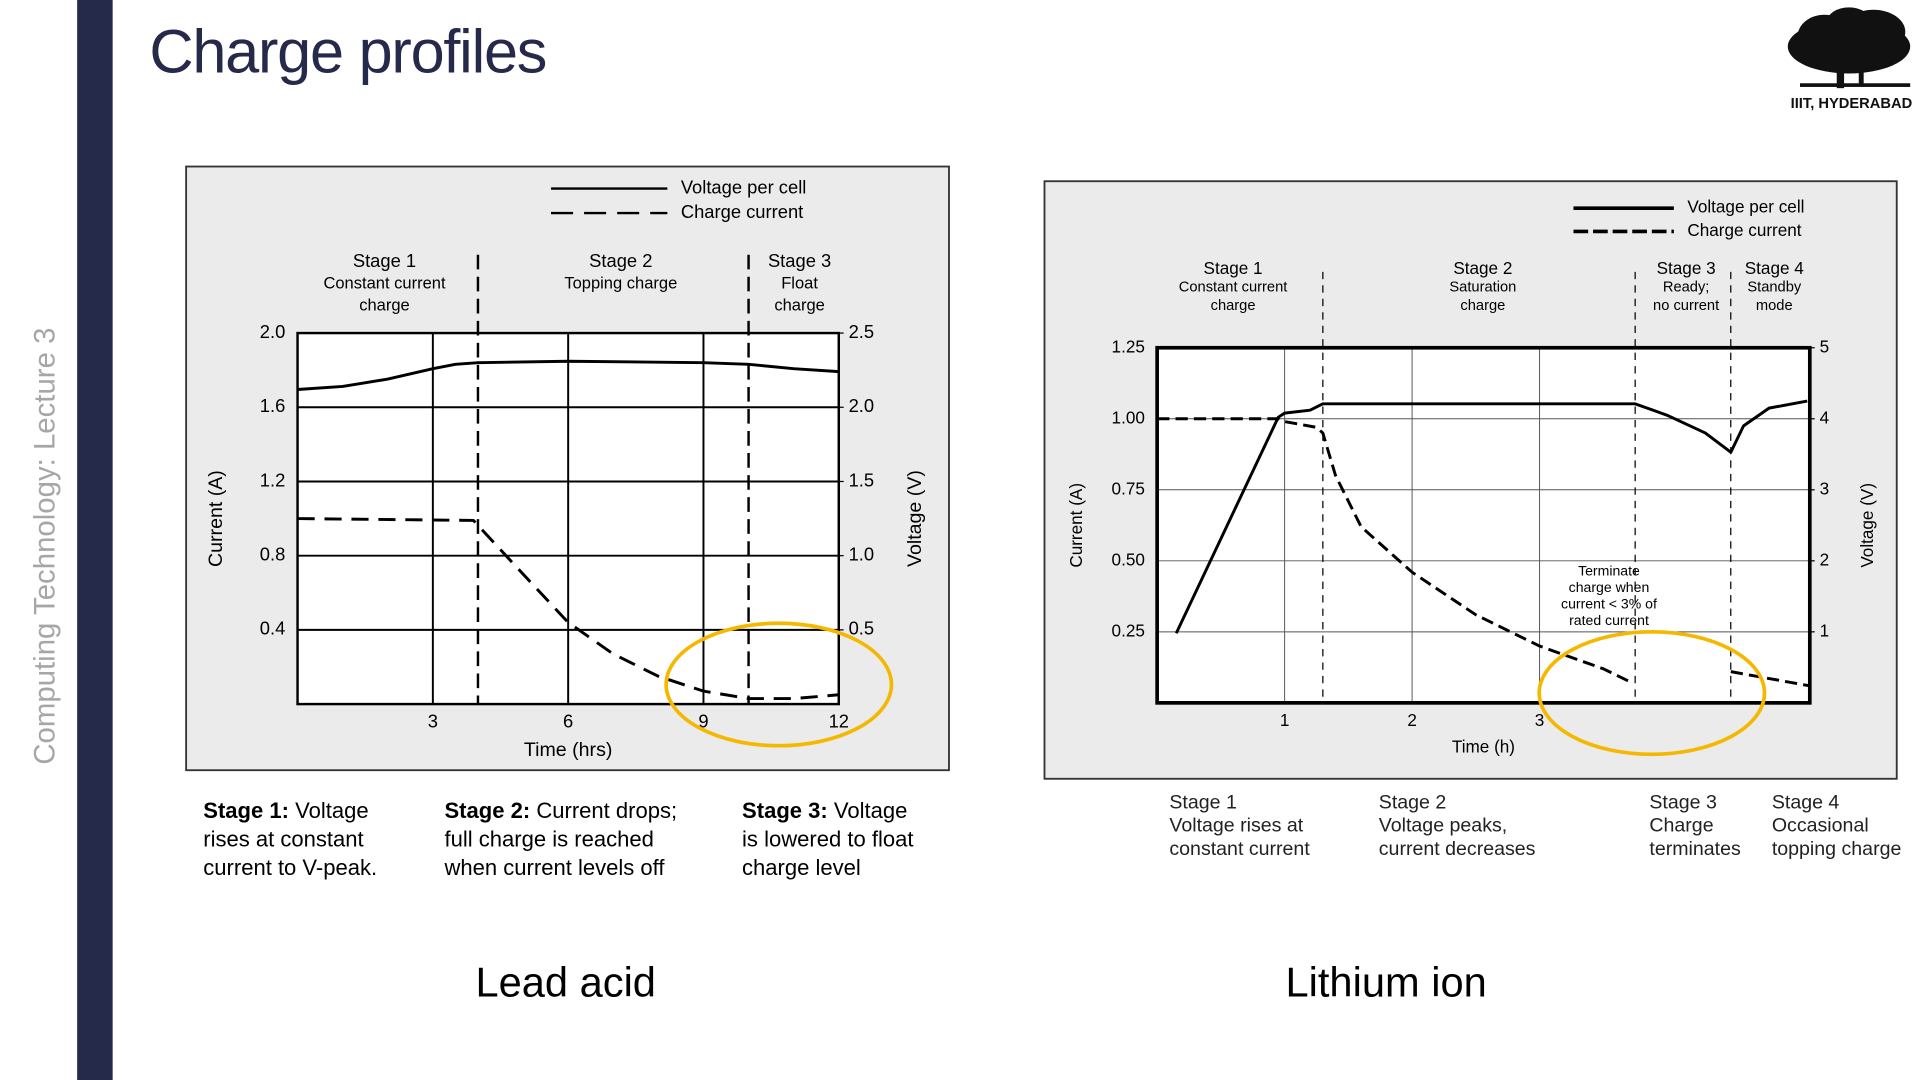 This screenshot has height=1080, width=1920. What do you see at coordinates (1849, 48) in the screenshot?
I see `logo-tree` at bounding box center [1849, 48].